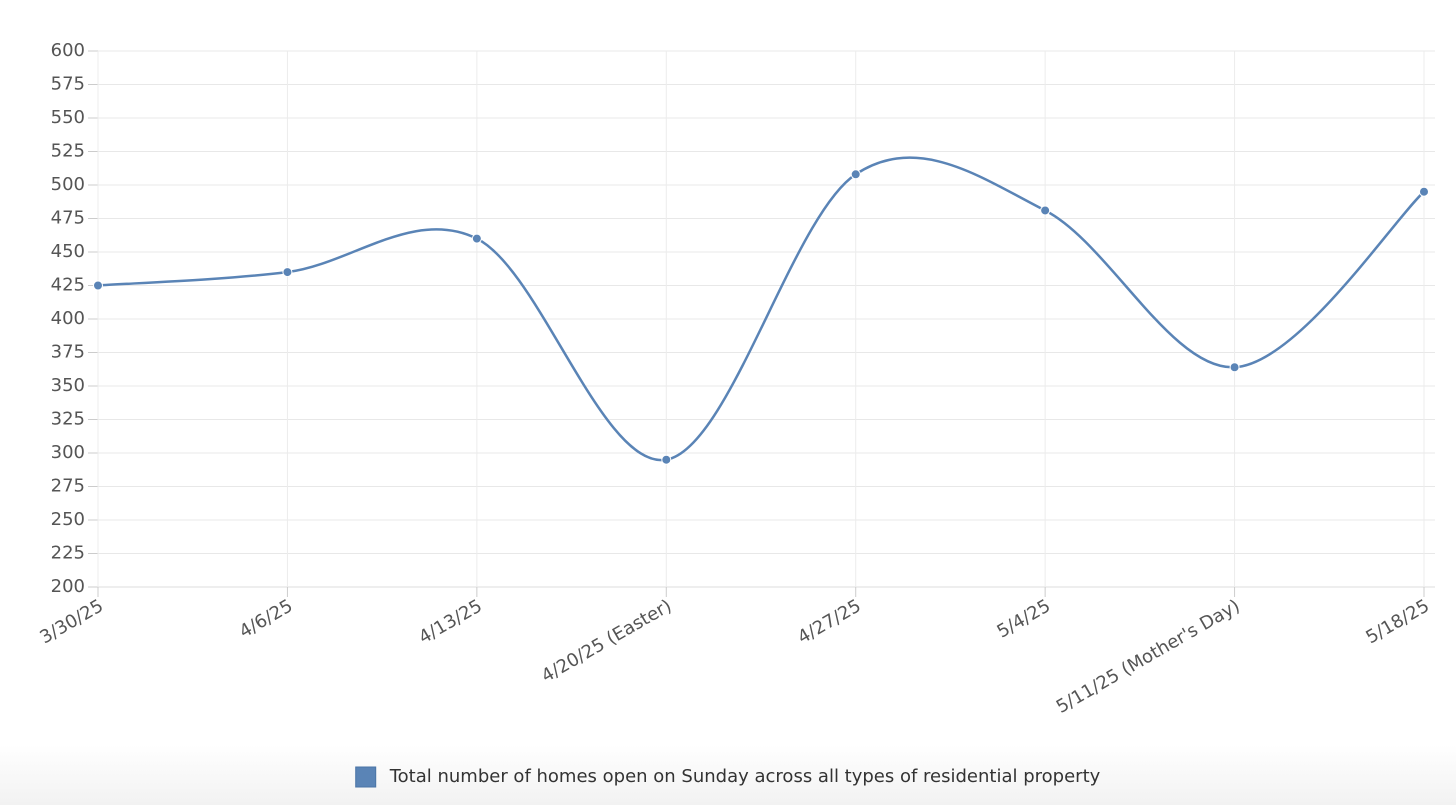  I want to click on y-tick-label: 550, so click(68, 117).